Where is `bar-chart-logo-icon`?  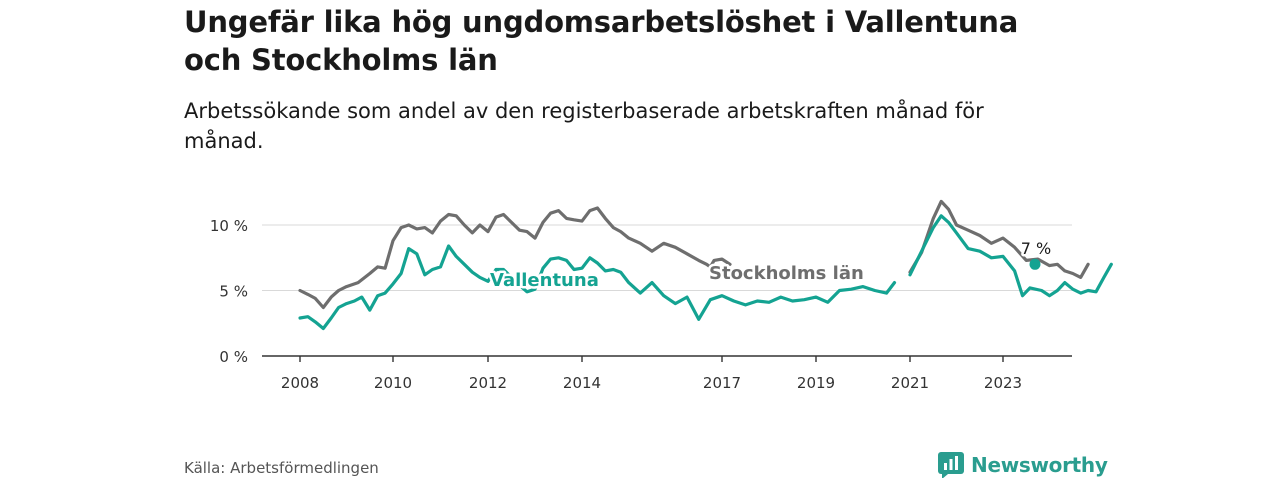 bar-chart-logo-icon is located at coordinates (951, 465).